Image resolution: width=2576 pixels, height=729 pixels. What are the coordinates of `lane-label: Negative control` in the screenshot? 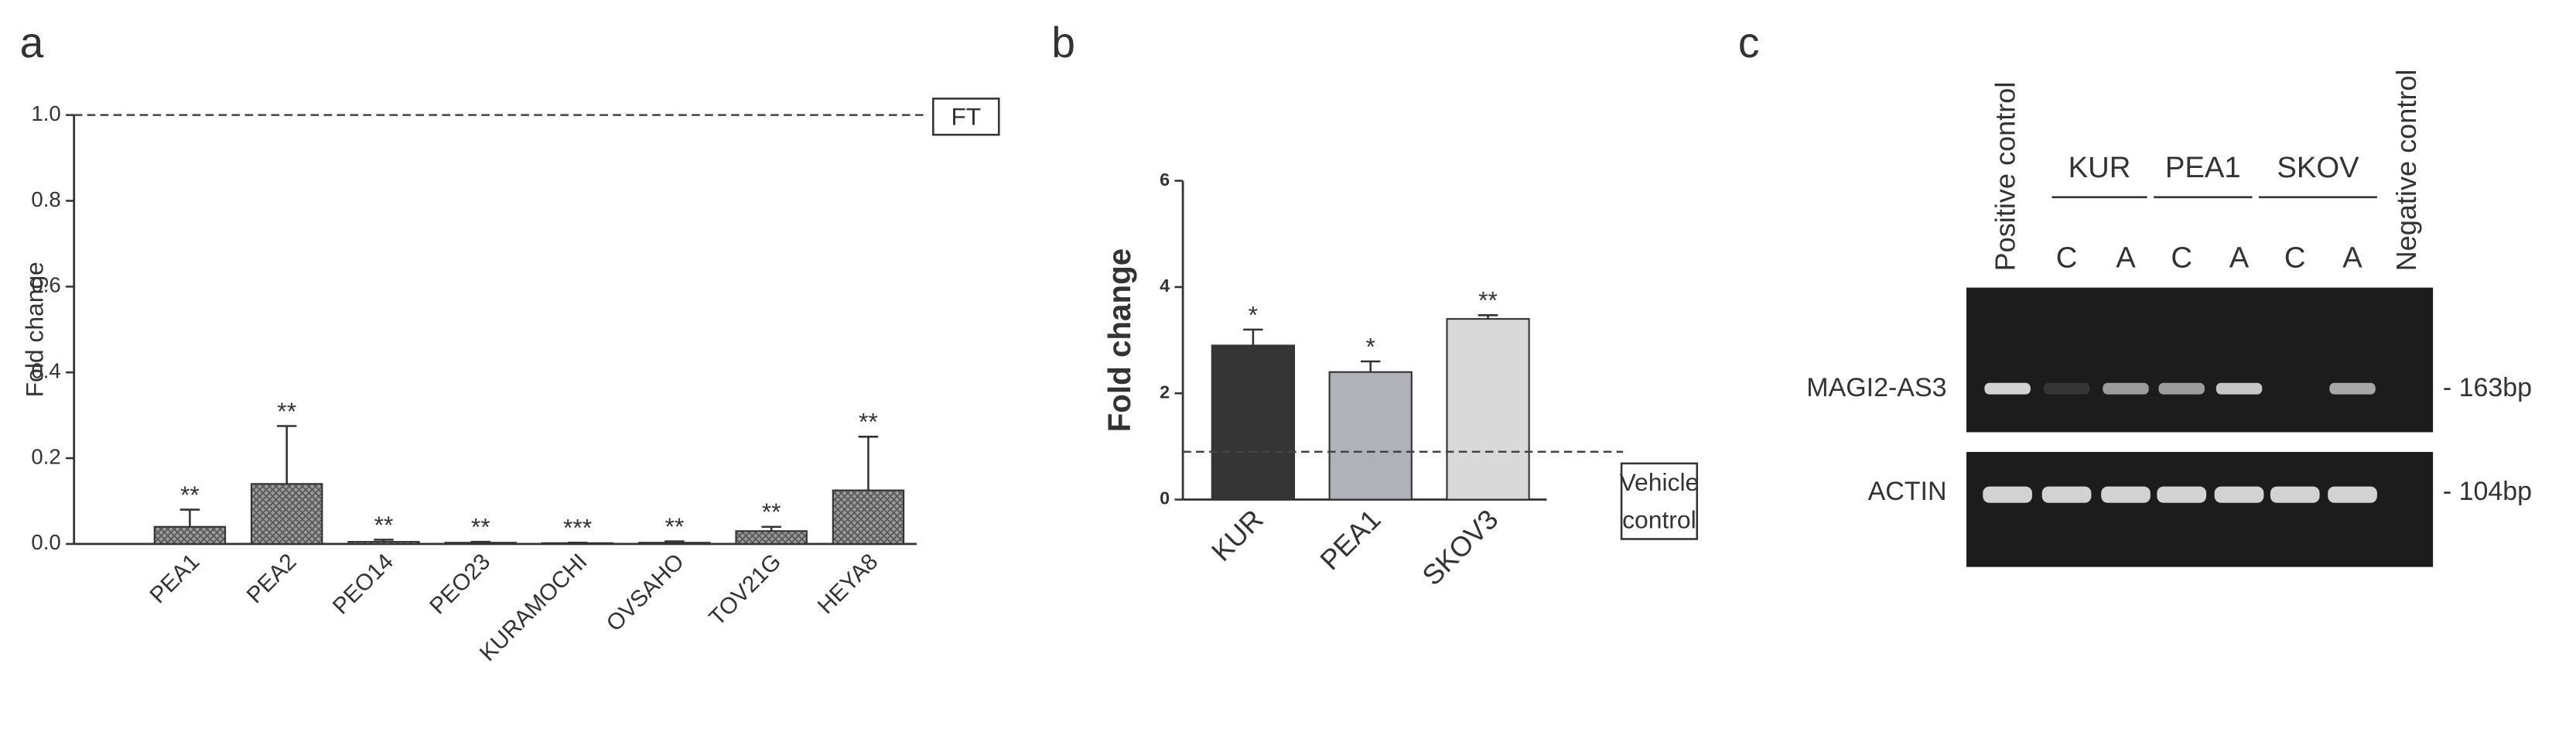 It's located at (2406, 171).